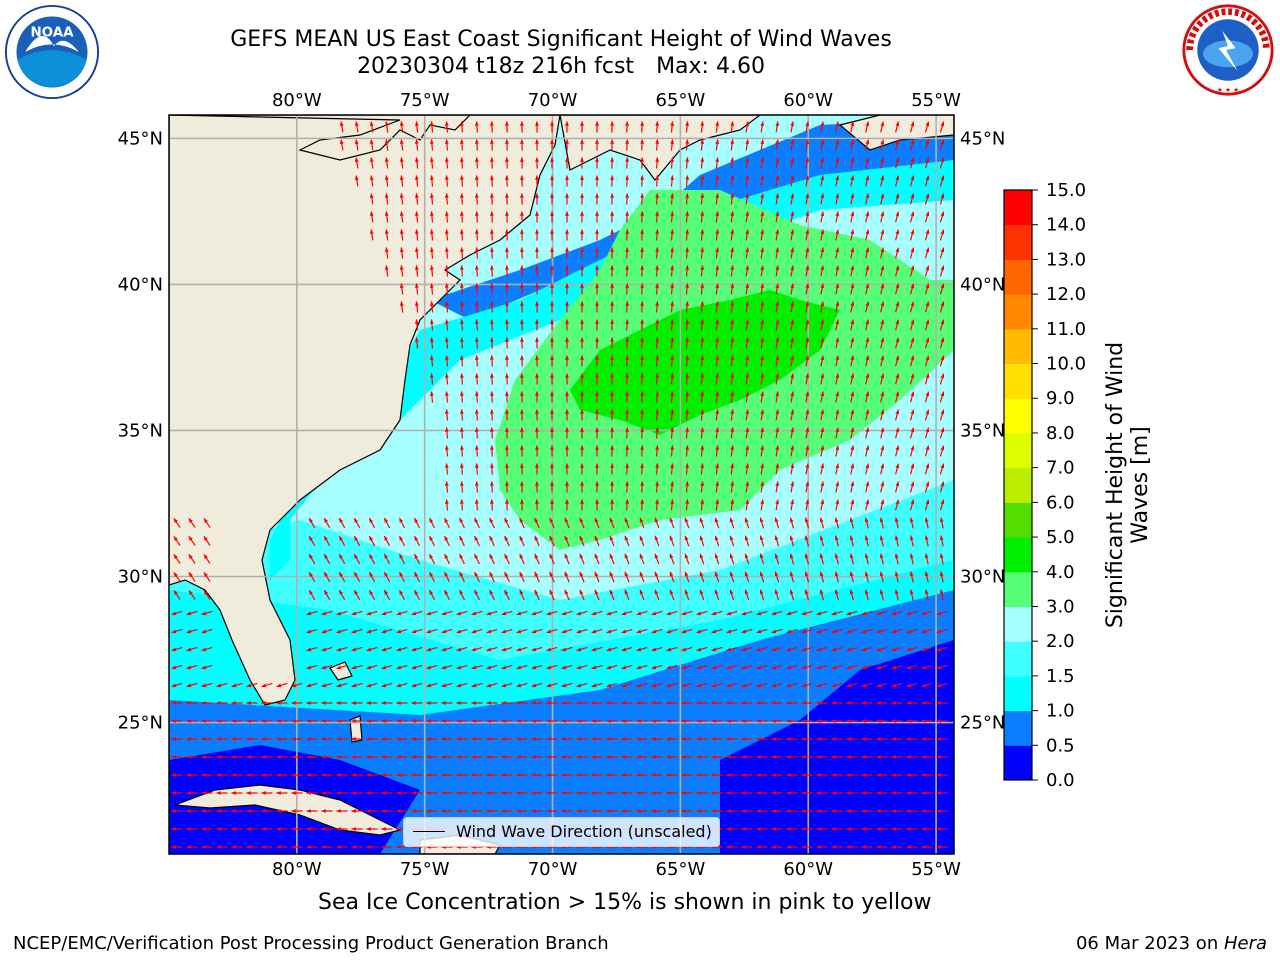 The height and width of the screenshot is (960, 1280). I want to click on colorbar-tick-label: 12.0, so click(1066, 294).